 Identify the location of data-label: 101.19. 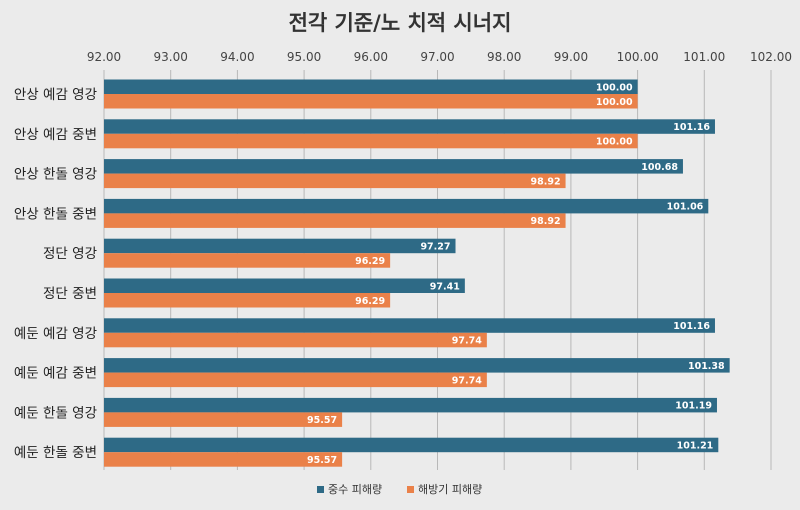
(693, 406).